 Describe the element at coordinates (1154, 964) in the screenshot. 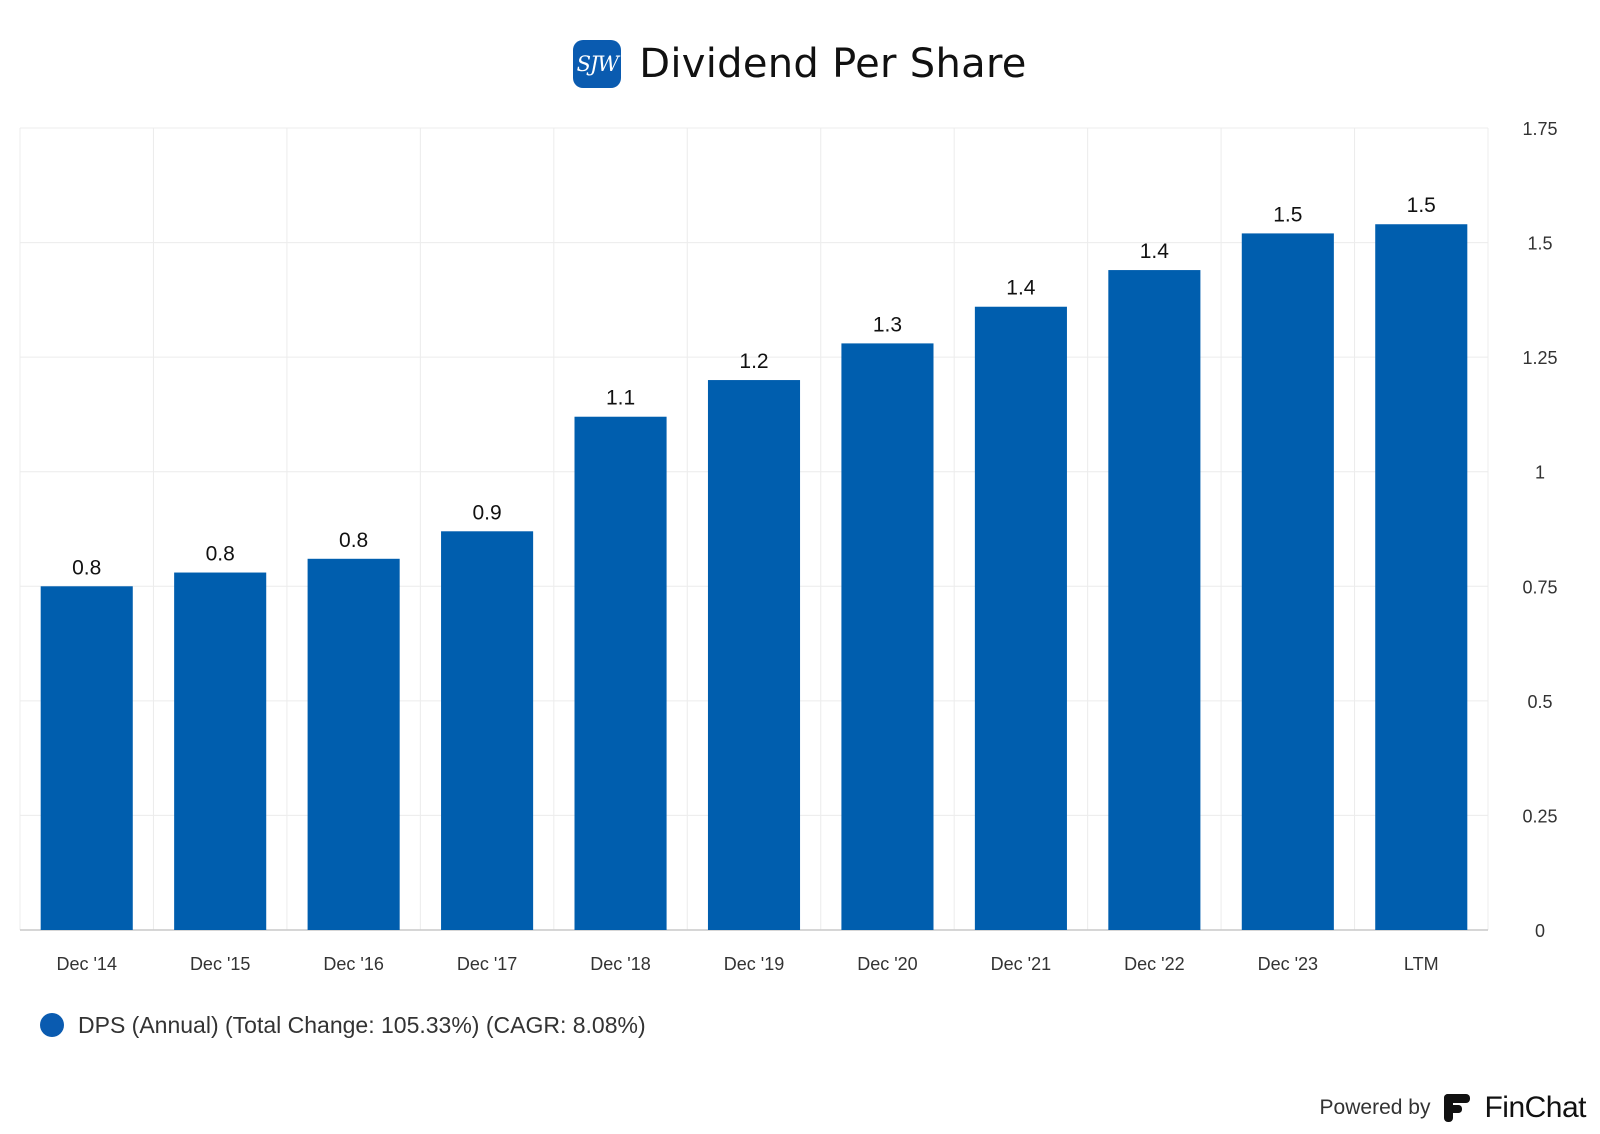

I see `x-tick-label: Dec '22` at that location.